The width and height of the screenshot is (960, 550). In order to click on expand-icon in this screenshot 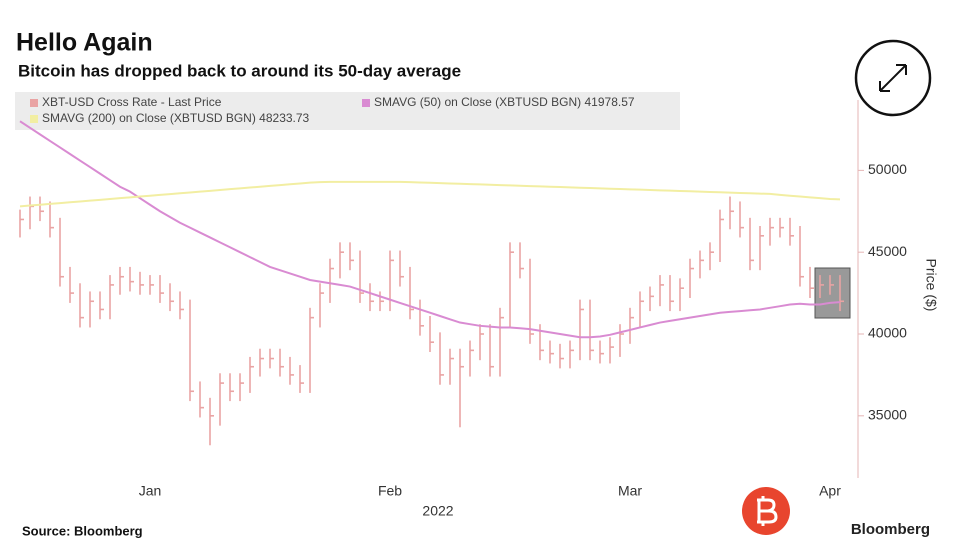, I will do `click(893, 78)`.